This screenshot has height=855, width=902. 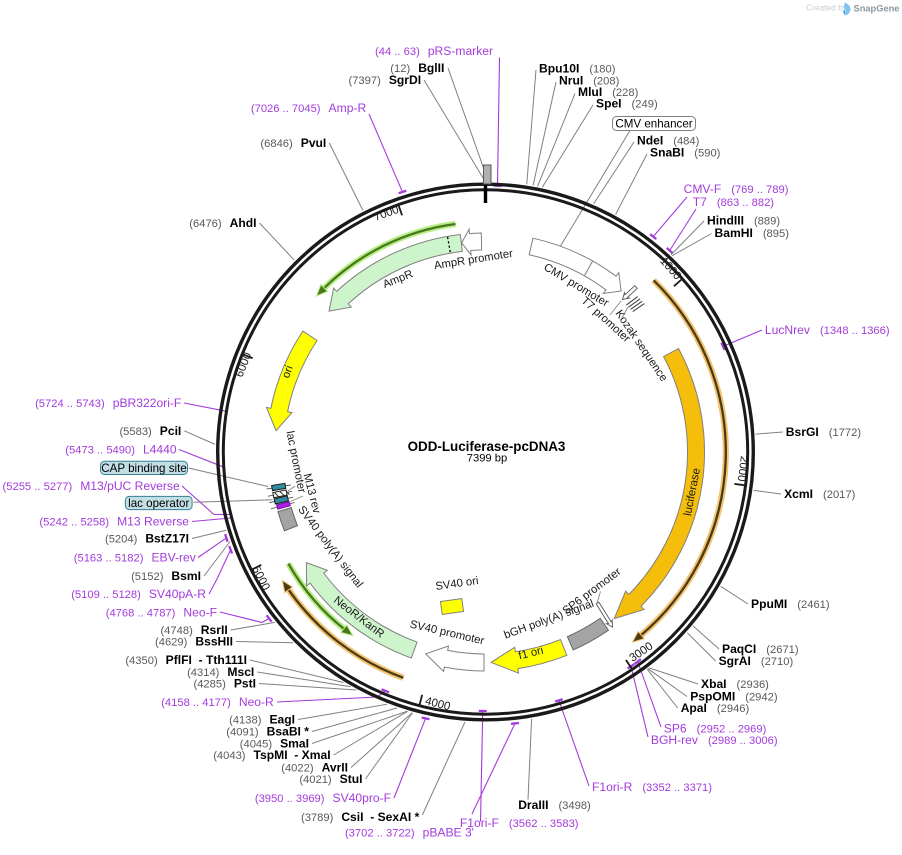 I want to click on svg-text: (5473 .. 5490)L4440, so click(x=121, y=450).